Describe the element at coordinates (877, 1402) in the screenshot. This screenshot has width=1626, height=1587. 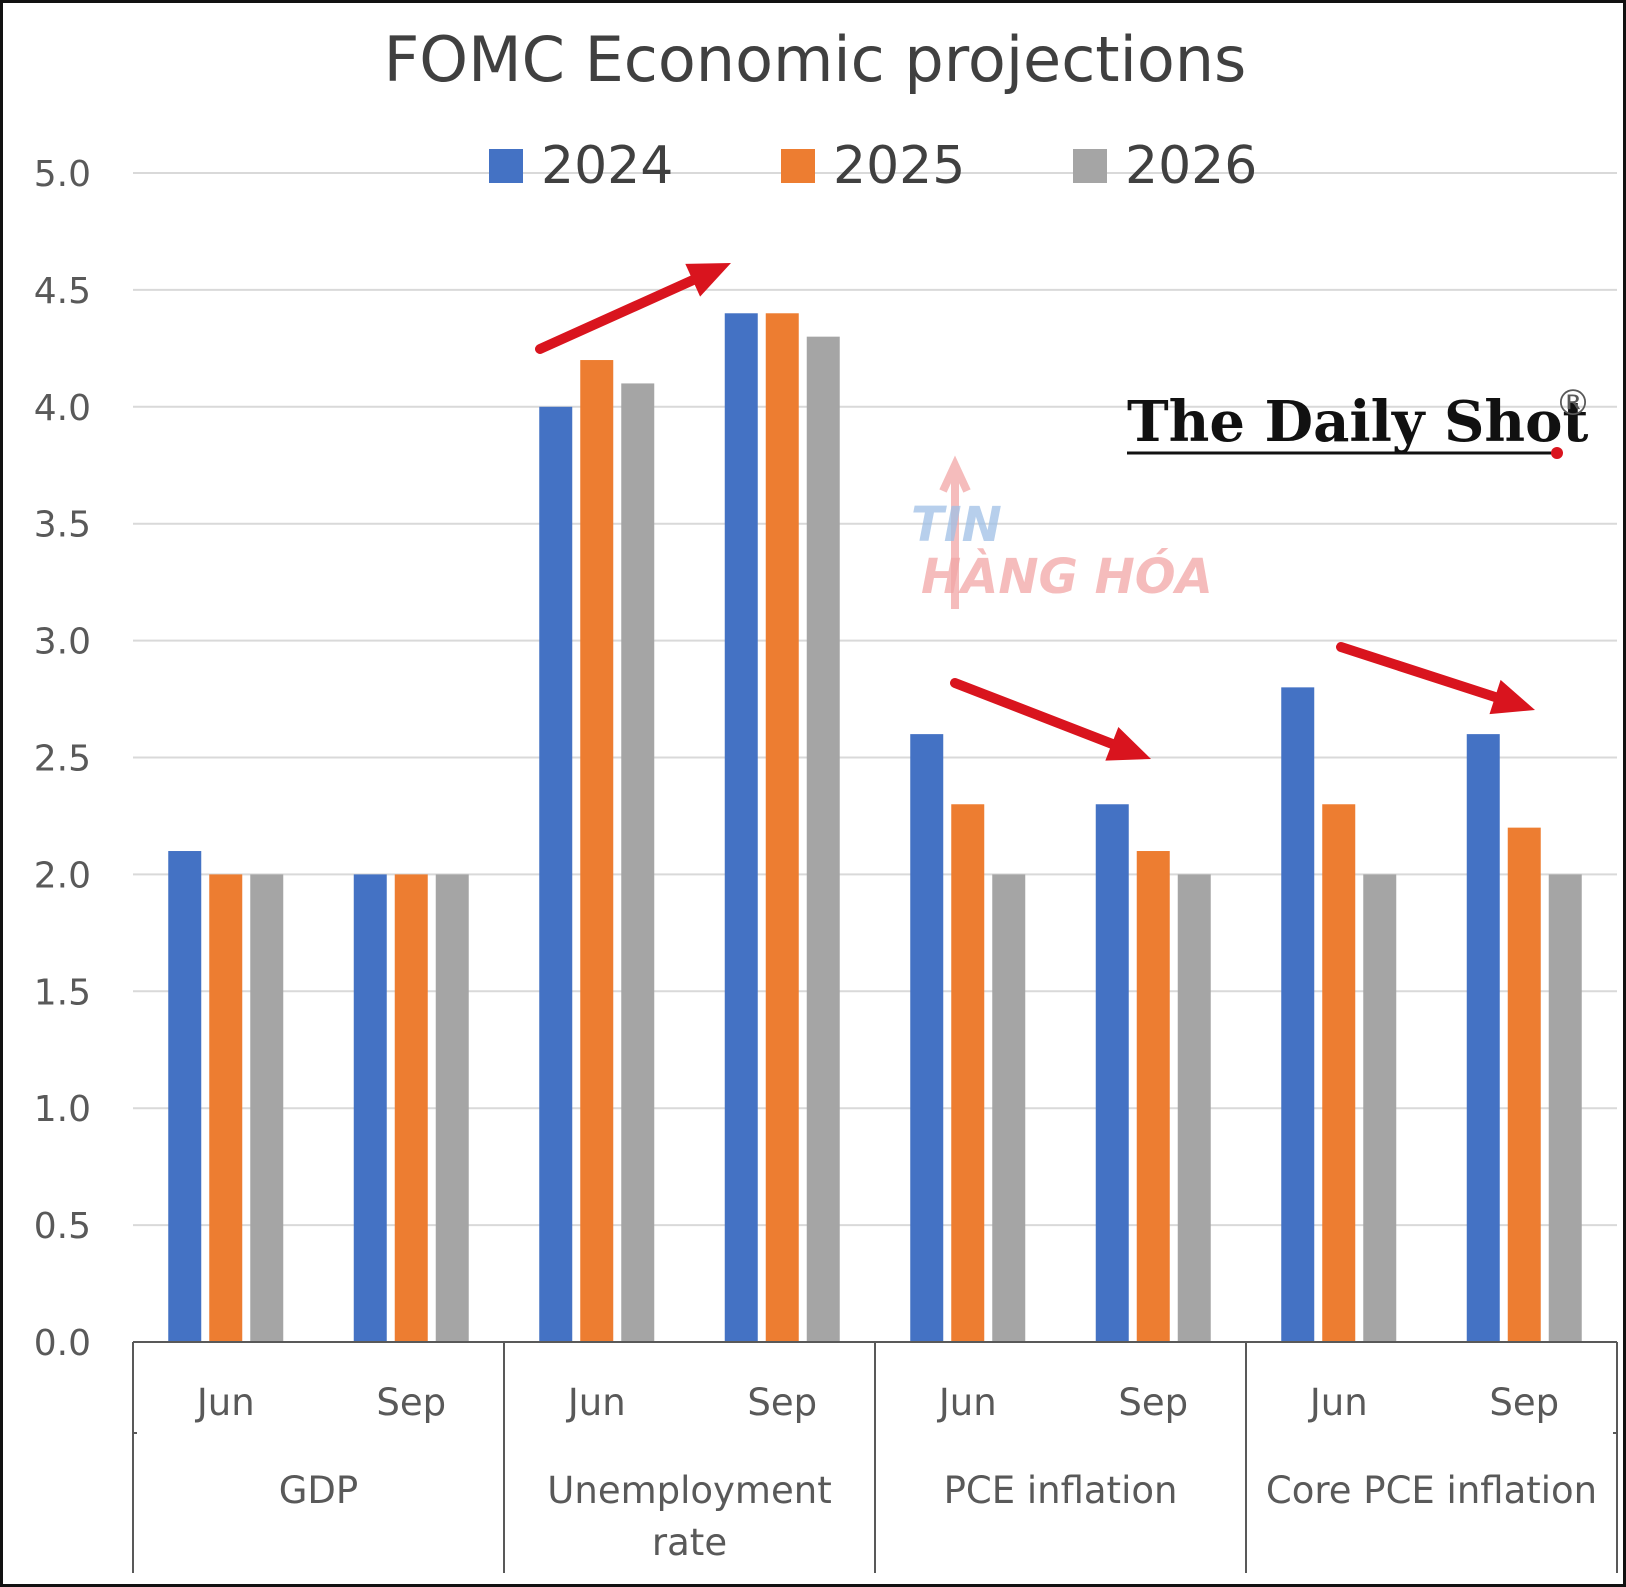
I see `x-axis-ticks: Jun Sep Jun Sep Jun Sep Jun Sep` at that location.